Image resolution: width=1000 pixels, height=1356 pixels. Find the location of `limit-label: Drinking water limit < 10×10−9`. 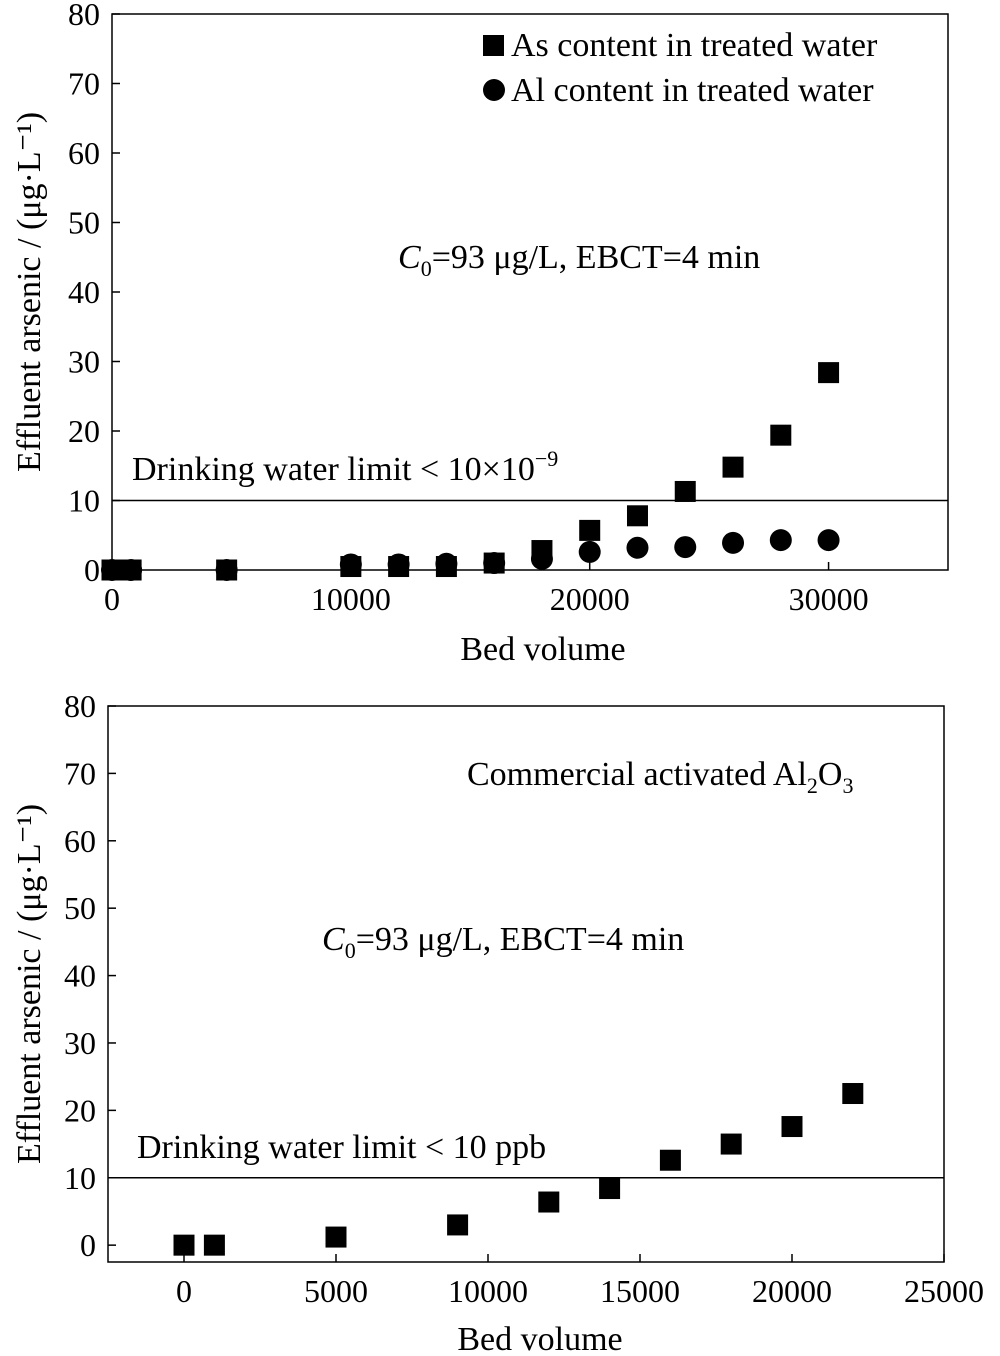

limit-label: Drinking water limit < 10×10−9 is located at coordinates (345, 467).